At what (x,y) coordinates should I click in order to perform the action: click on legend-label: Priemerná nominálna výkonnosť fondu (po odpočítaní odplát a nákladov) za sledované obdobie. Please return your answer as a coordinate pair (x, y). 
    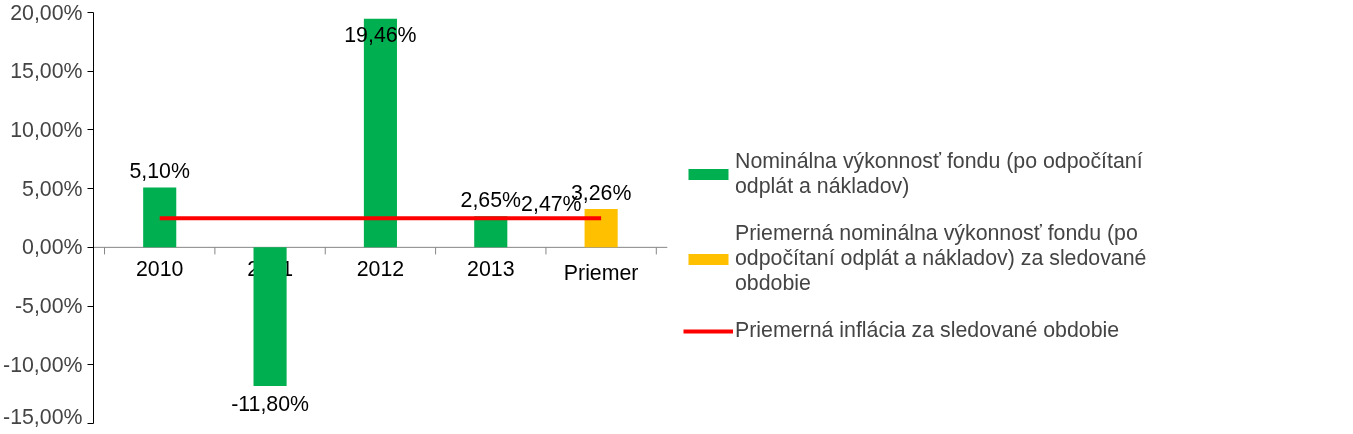
    Looking at the image, I should click on (941, 258).